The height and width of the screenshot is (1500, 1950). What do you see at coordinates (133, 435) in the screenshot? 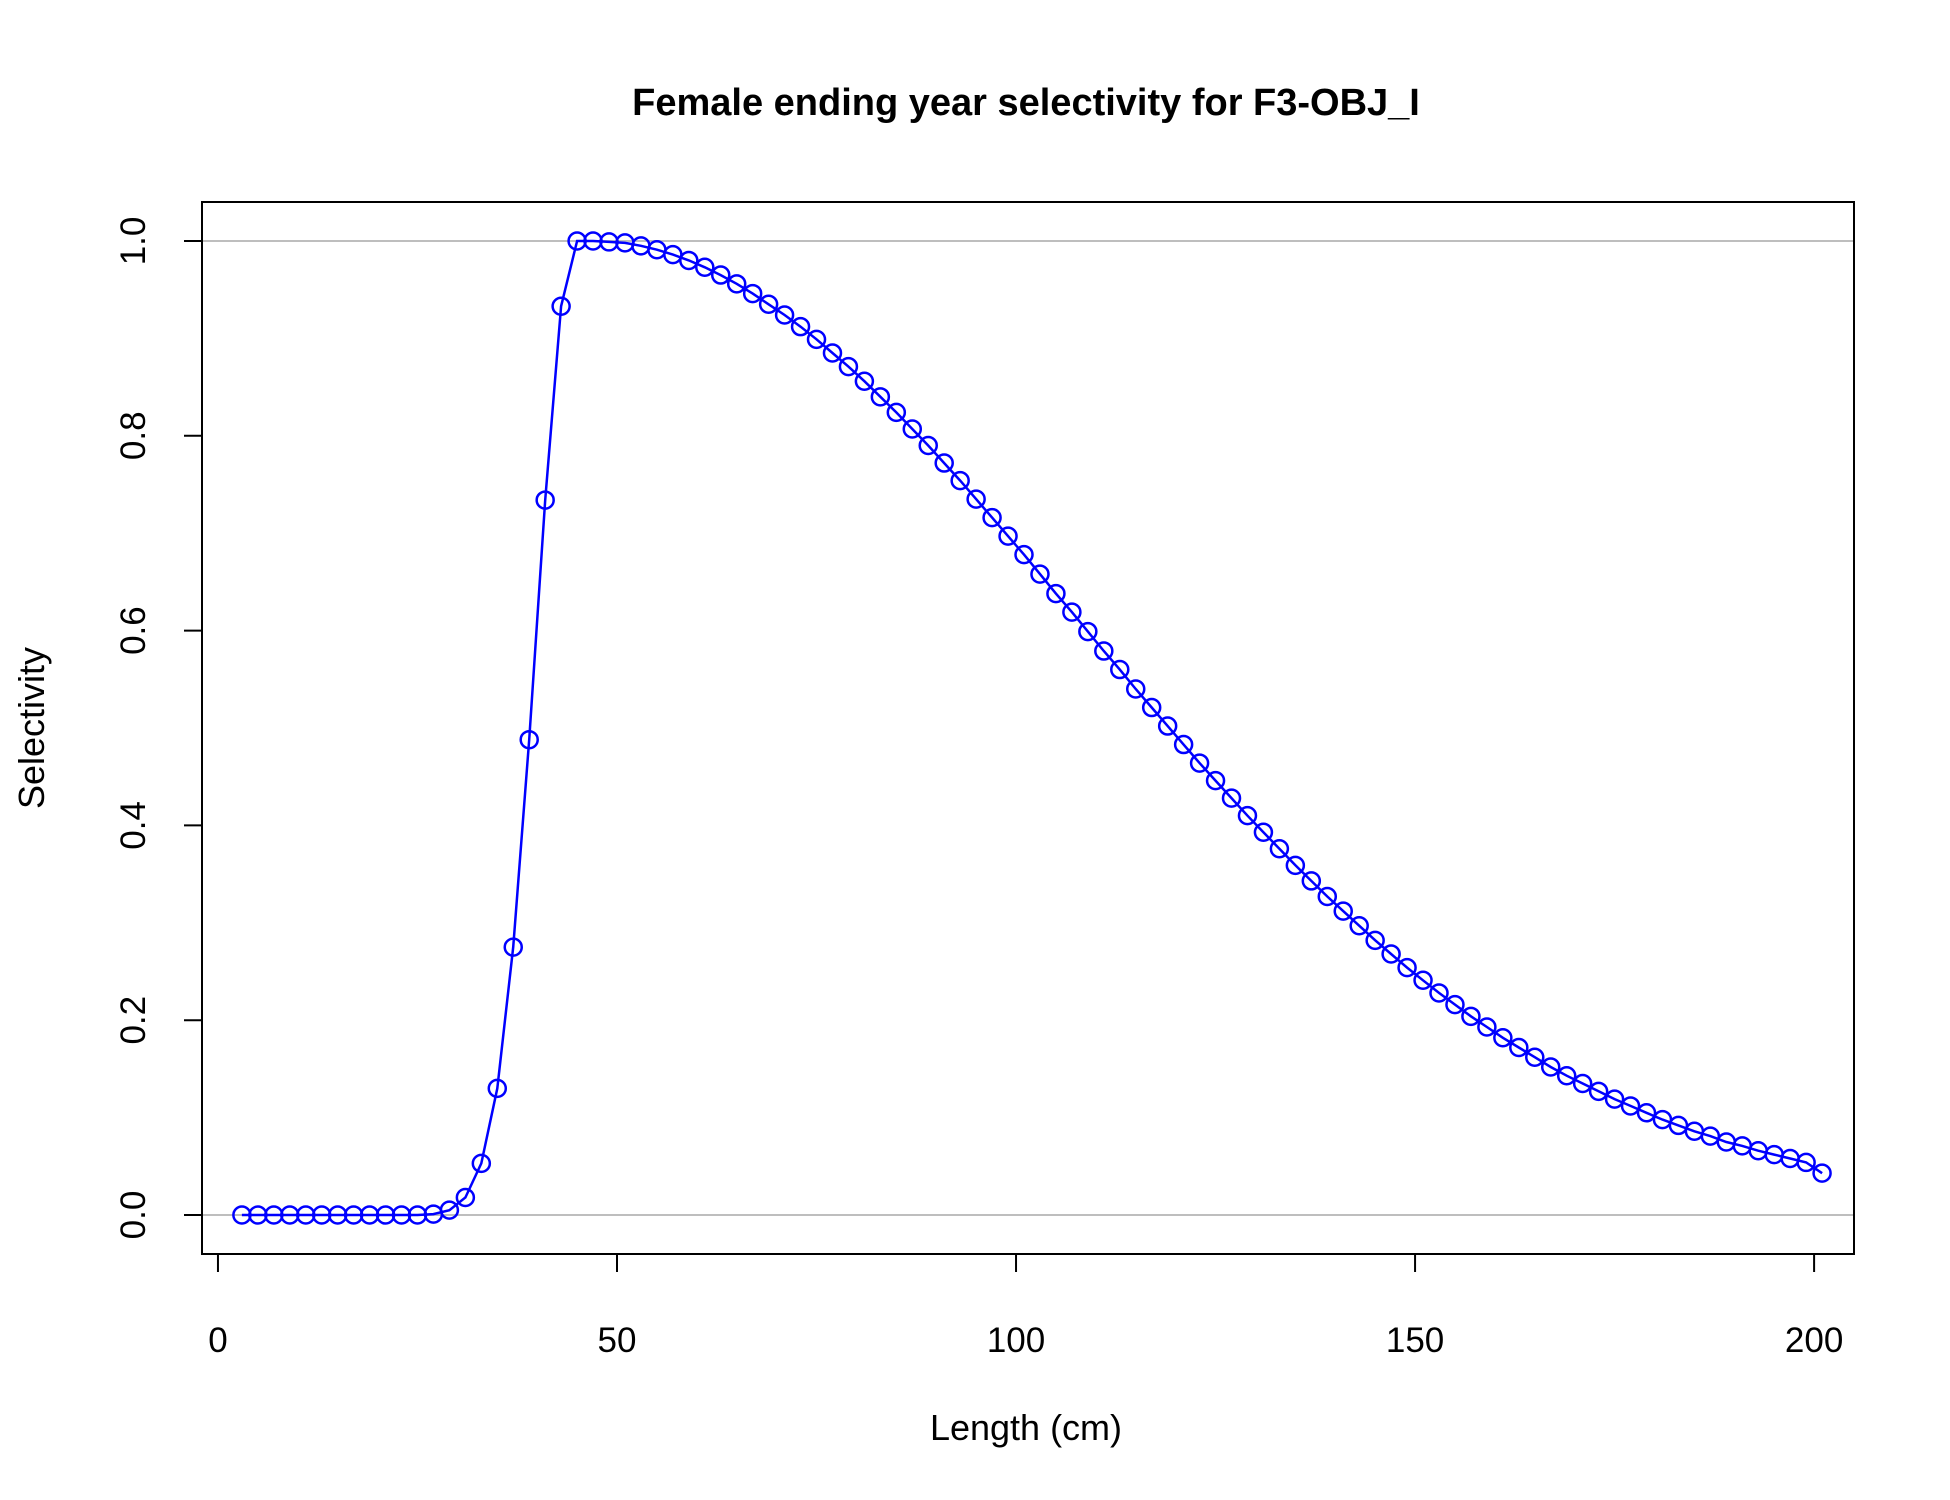
I see `y-tick-label: 0.8` at bounding box center [133, 435].